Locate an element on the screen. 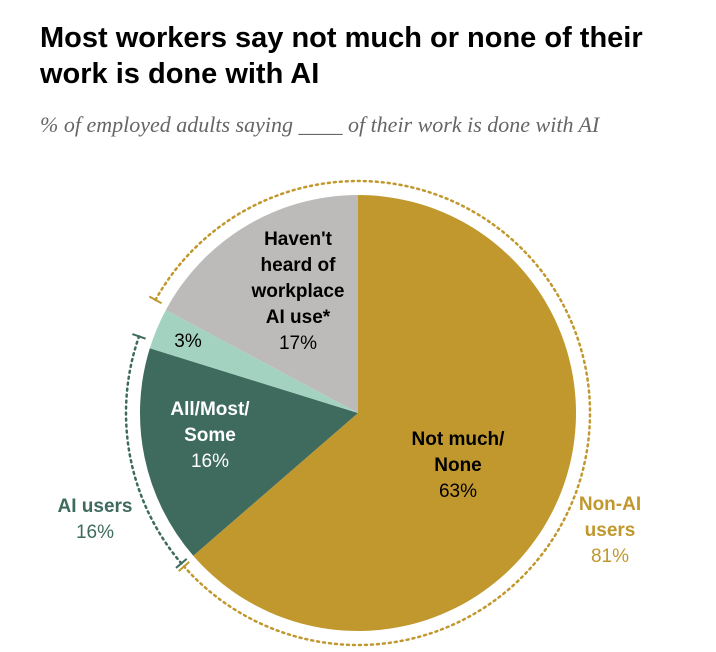 The height and width of the screenshot is (652, 716). group-label: users is located at coordinates (610, 530).